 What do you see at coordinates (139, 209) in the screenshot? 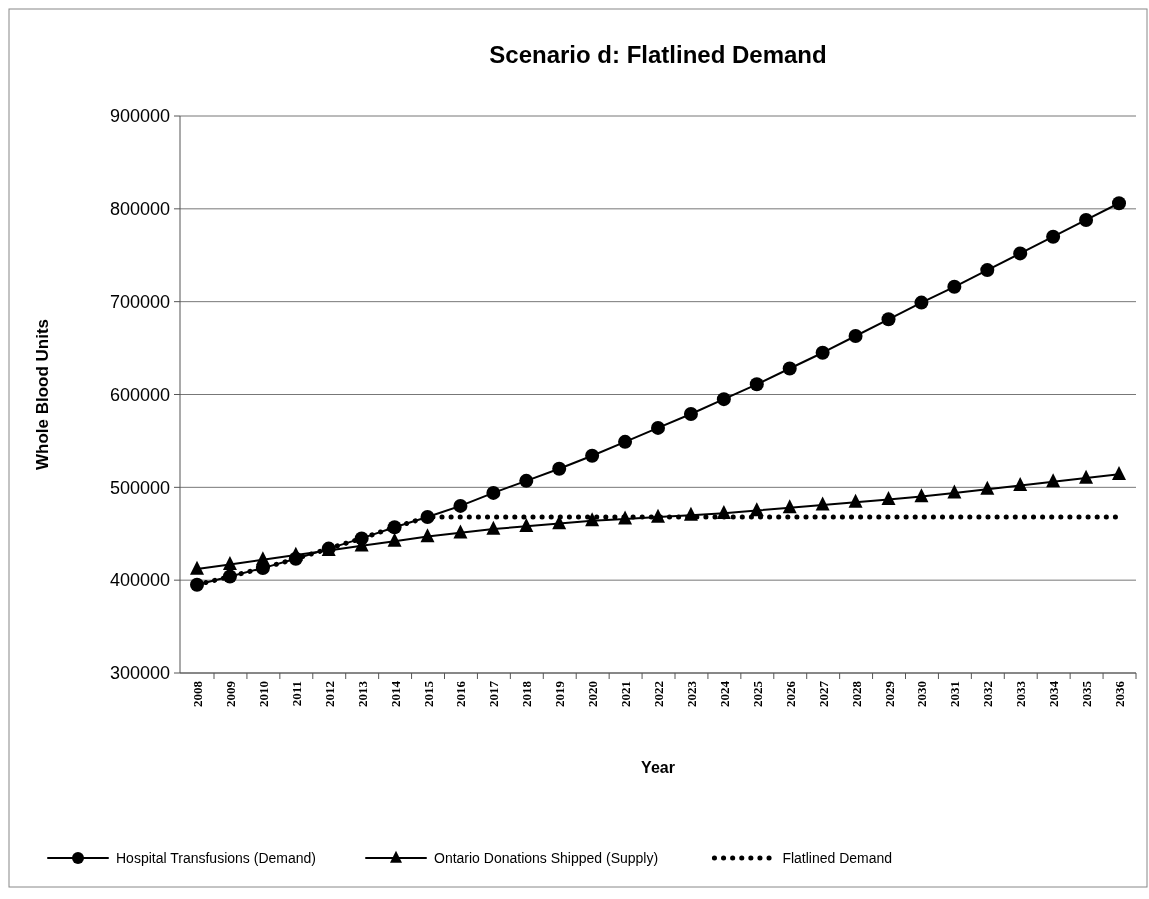
I see `y-tick-label: 800000` at bounding box center [139, 209].